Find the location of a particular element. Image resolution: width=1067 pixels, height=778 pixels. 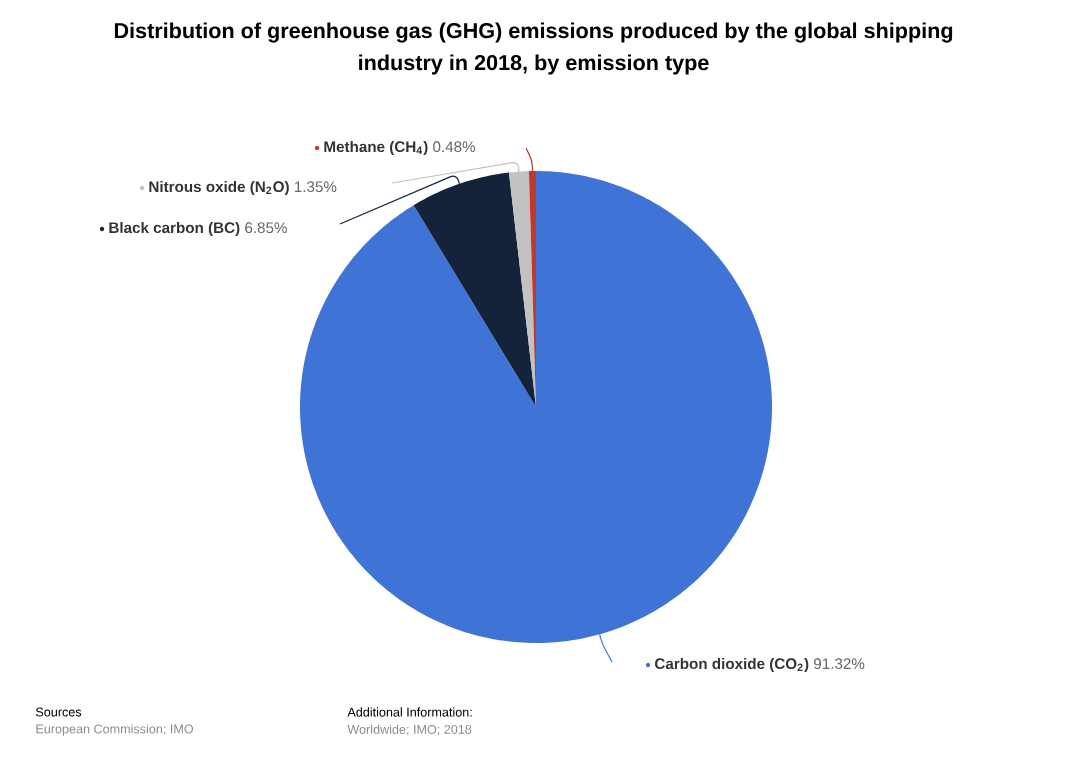

text: Worldwide; IMO; 2018 is located at coordinates (409, 730).